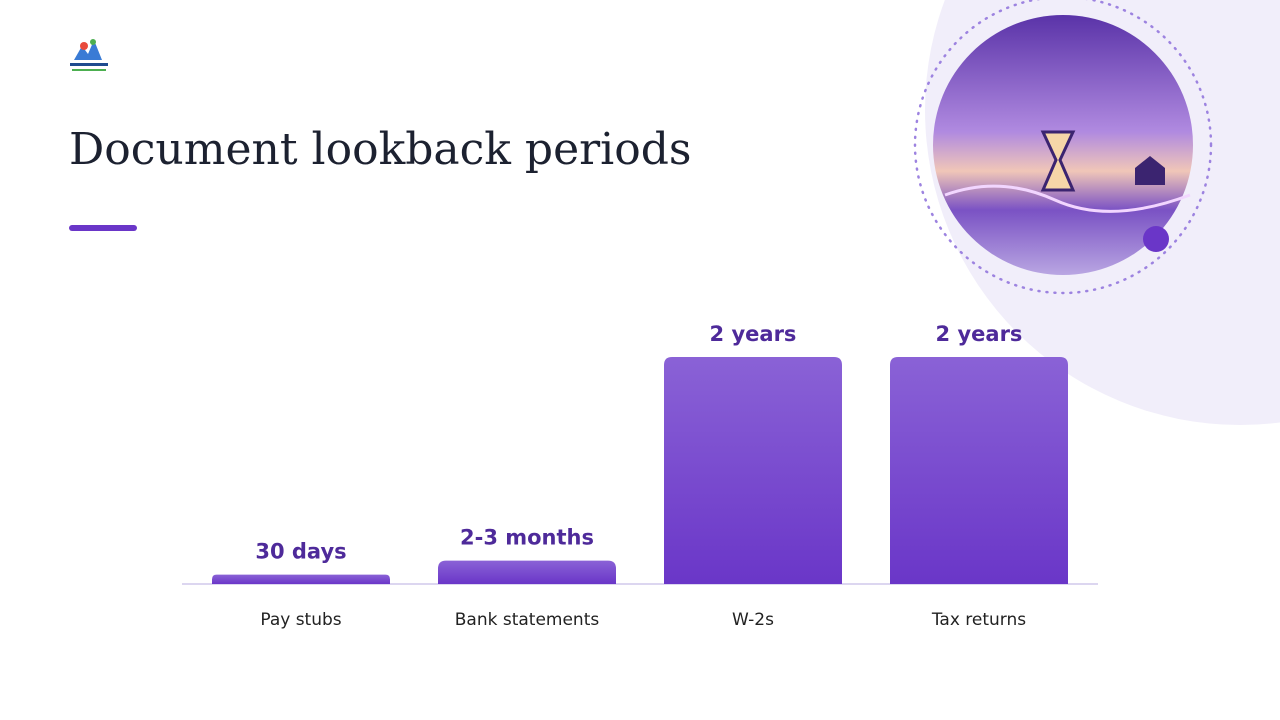 The height and width of the screenshot is (720, 1280). Describe the element at coordinates (380, 149) in the screenshot. I see `chart-title: Document lookback periods` at that location.